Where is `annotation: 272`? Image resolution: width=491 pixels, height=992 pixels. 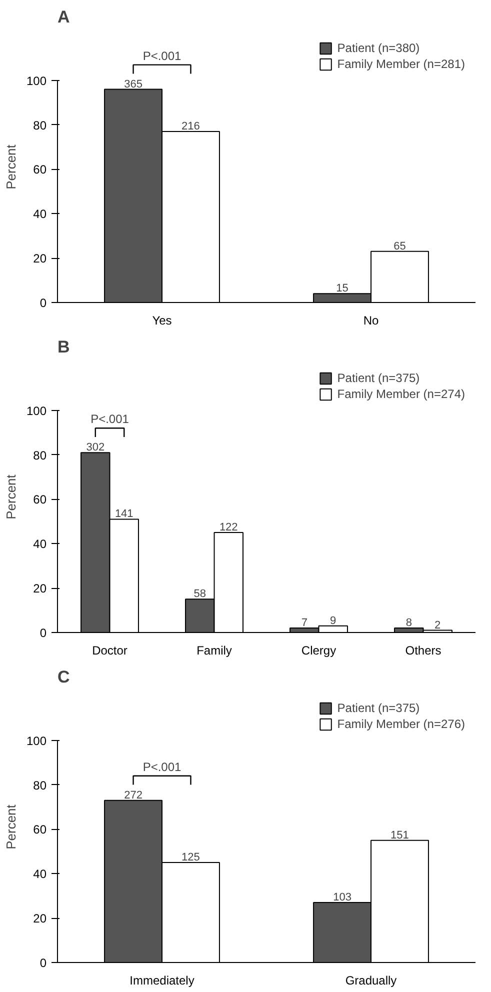
annotation: 272 is located at coordinates (133, 795).